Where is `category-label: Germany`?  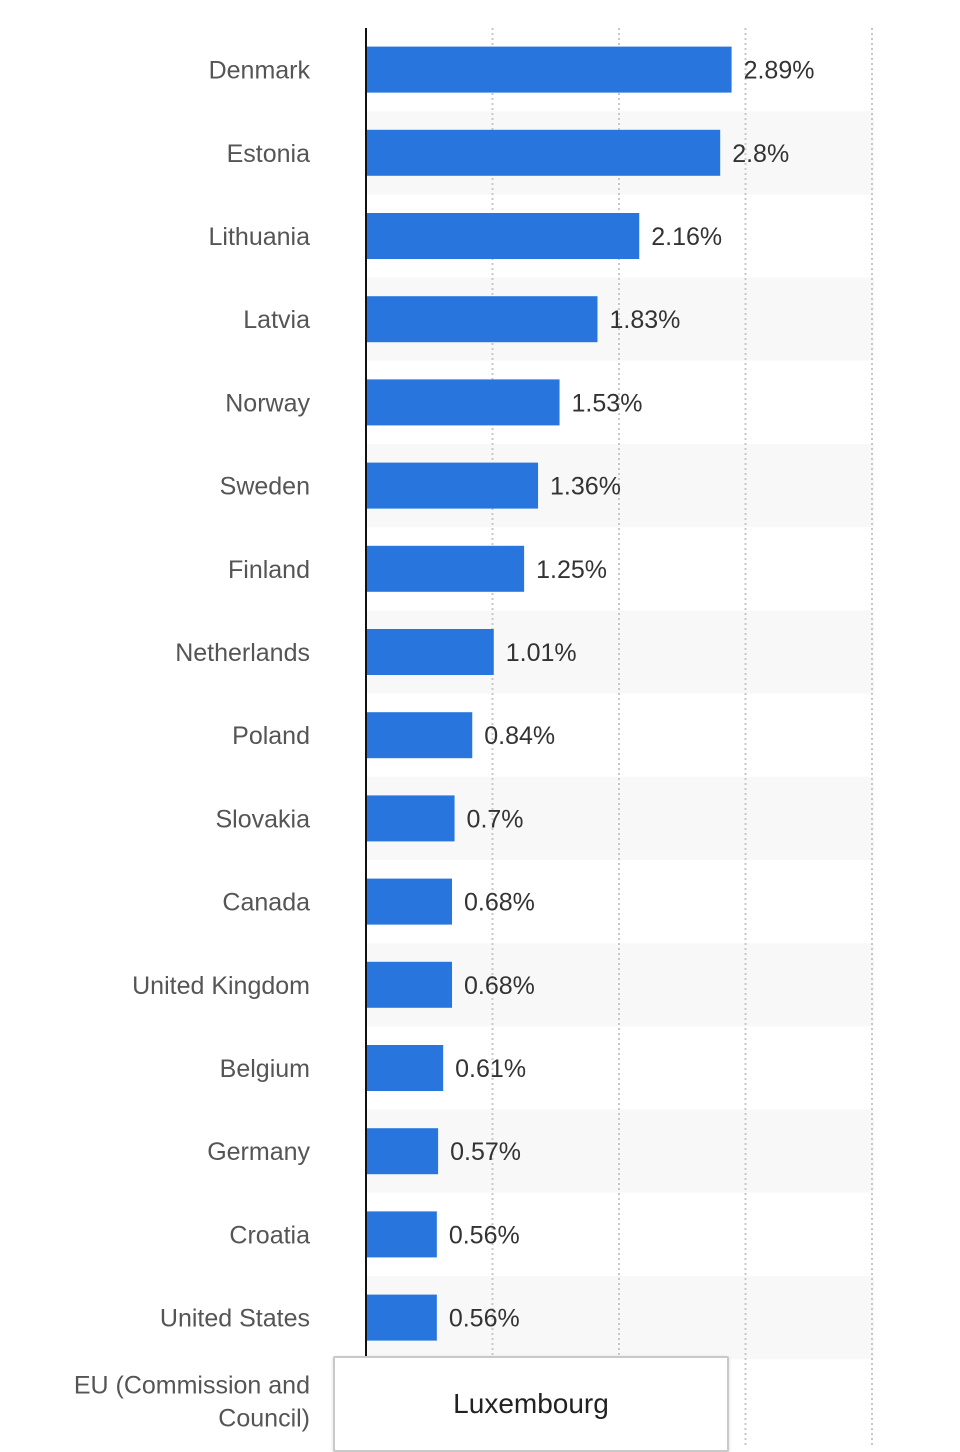 category-label: Germany is located at coordinates (258, 1152).